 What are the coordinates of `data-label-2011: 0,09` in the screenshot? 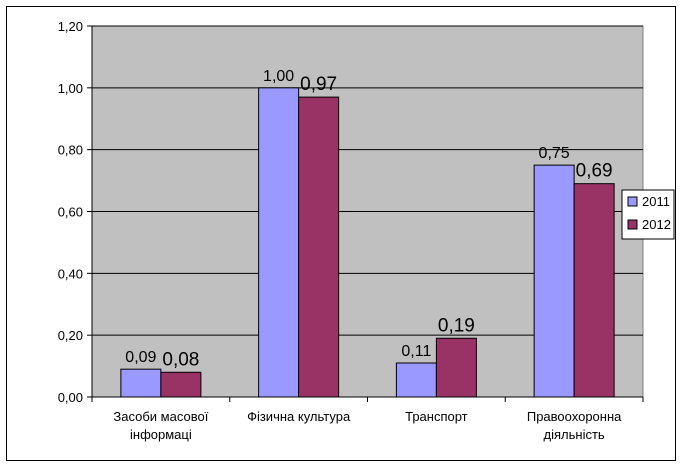 It's located at (140, 357).